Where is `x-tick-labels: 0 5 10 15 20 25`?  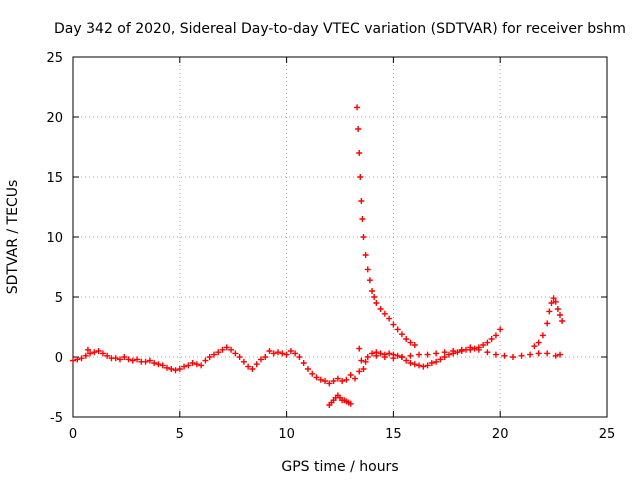 x-tick-labels: 0 5 10 15 20 25 is located at coordinates (342, 434).